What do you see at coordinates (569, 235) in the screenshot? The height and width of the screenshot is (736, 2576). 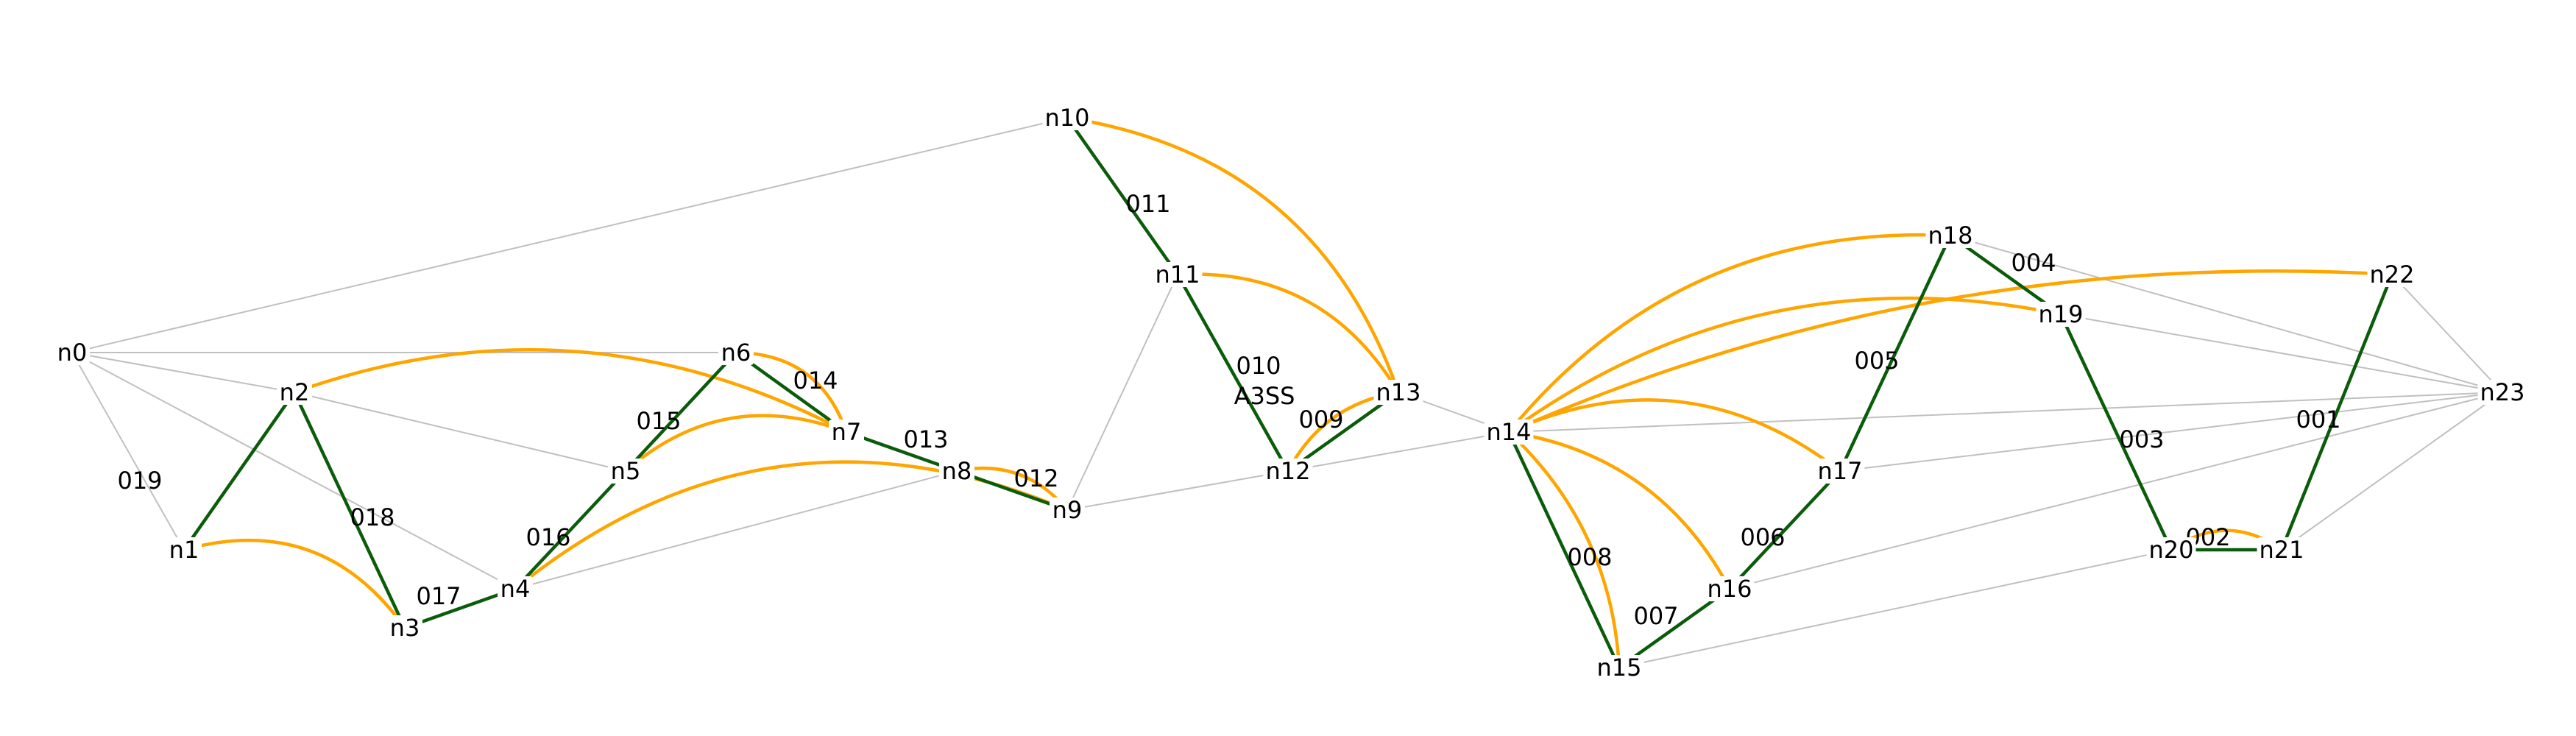 I see `background-edge-n0-n10` at bounding box center [569, 235].